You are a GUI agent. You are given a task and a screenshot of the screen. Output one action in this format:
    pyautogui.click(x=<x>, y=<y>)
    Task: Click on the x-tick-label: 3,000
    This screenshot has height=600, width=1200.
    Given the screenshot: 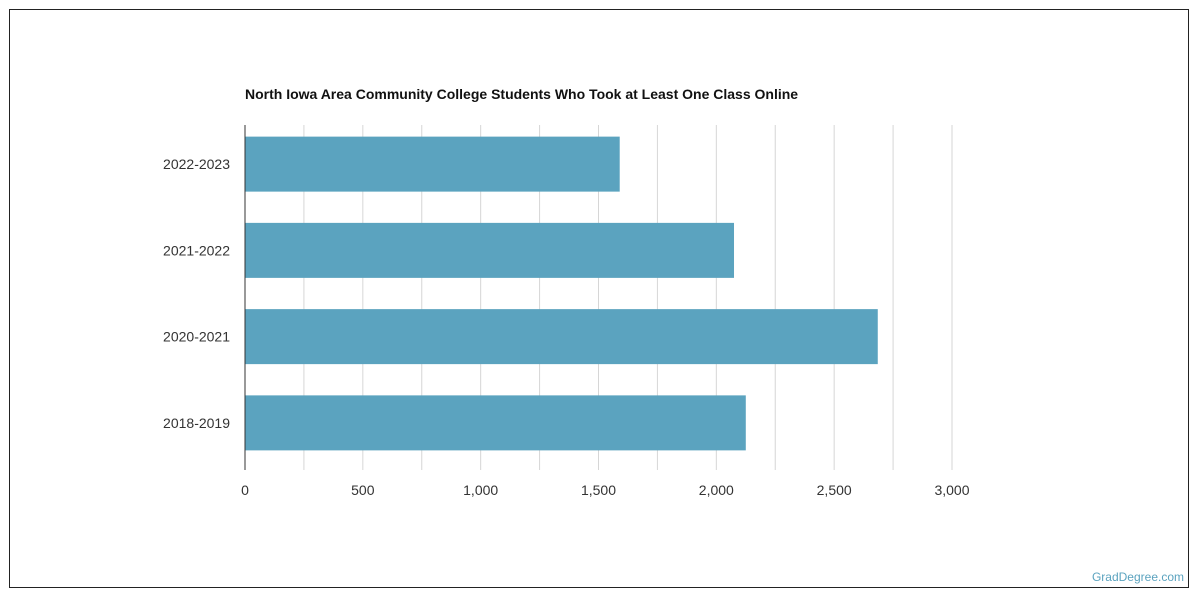 What is the action you would take?
    pyautogui.click(x=951, y=490)
    